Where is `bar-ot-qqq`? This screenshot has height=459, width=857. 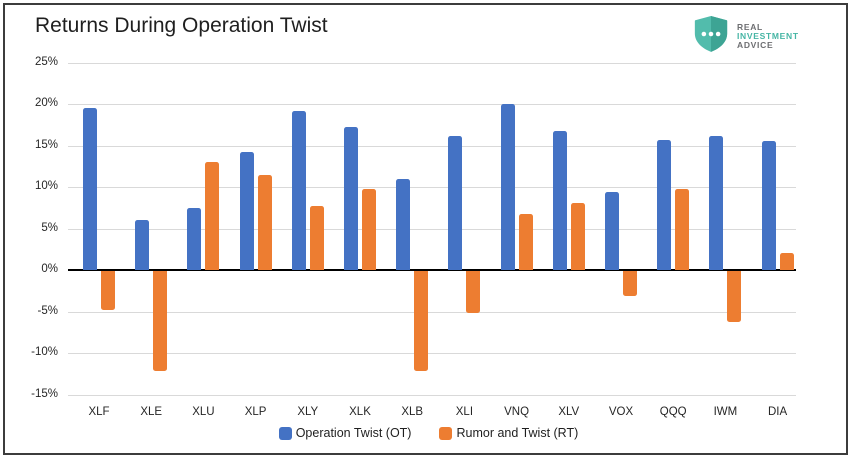
bar-ot-qqq is located at coordinates (664, 204).